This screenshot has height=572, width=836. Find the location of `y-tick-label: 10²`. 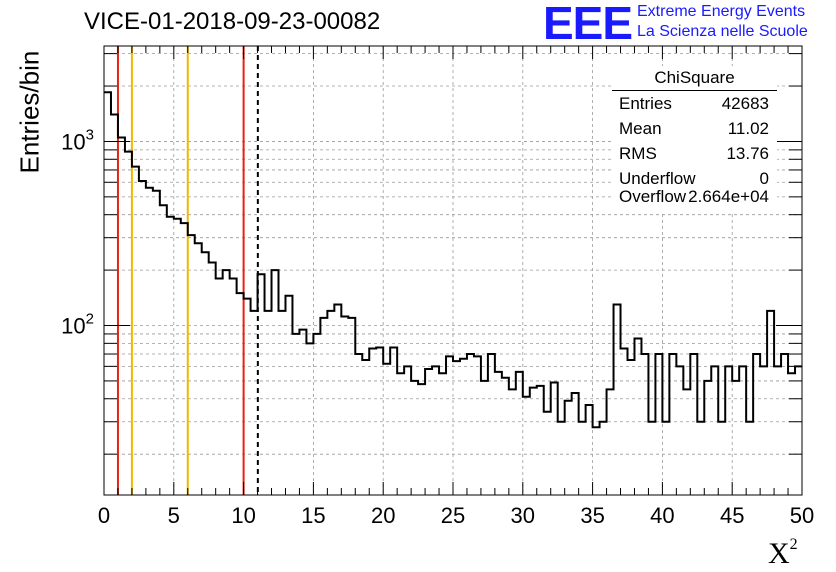

y-tick-label: 10² is located at coordinates (77, 325).